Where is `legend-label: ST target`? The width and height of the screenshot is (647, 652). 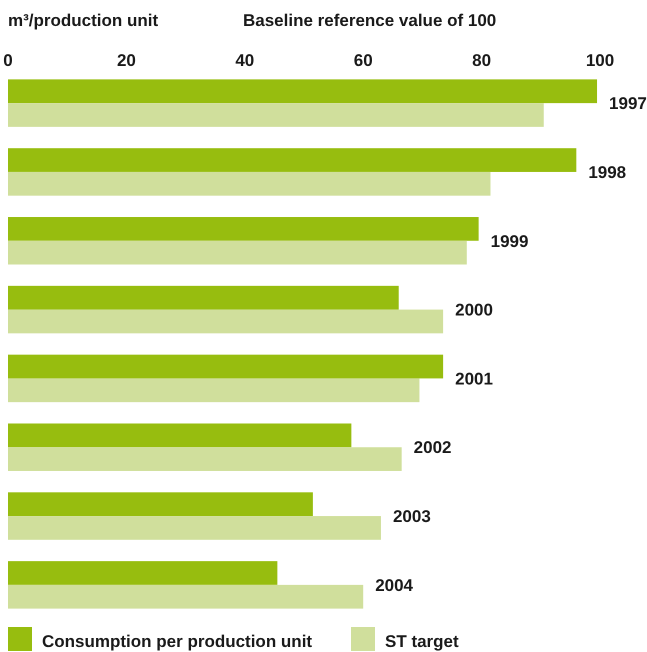 legend-label: ST target is located at coordinates (422, 641).